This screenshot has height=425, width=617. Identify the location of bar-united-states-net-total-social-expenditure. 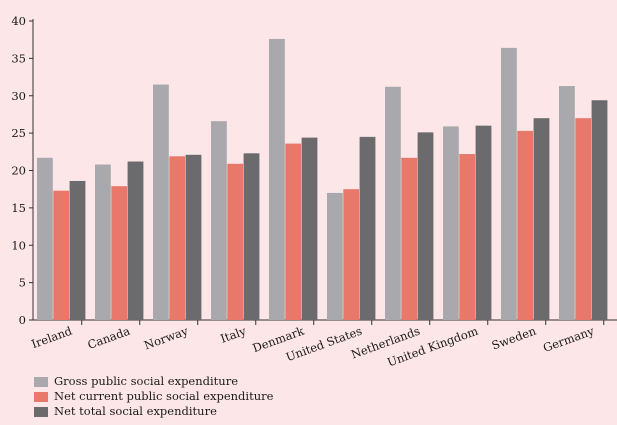
(367, 228).